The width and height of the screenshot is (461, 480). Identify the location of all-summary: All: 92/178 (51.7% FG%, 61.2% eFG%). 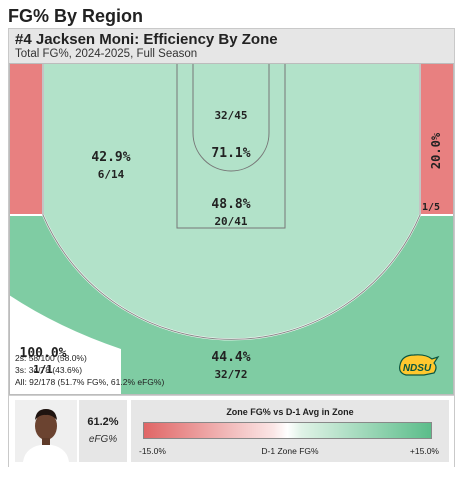
(90, 382).